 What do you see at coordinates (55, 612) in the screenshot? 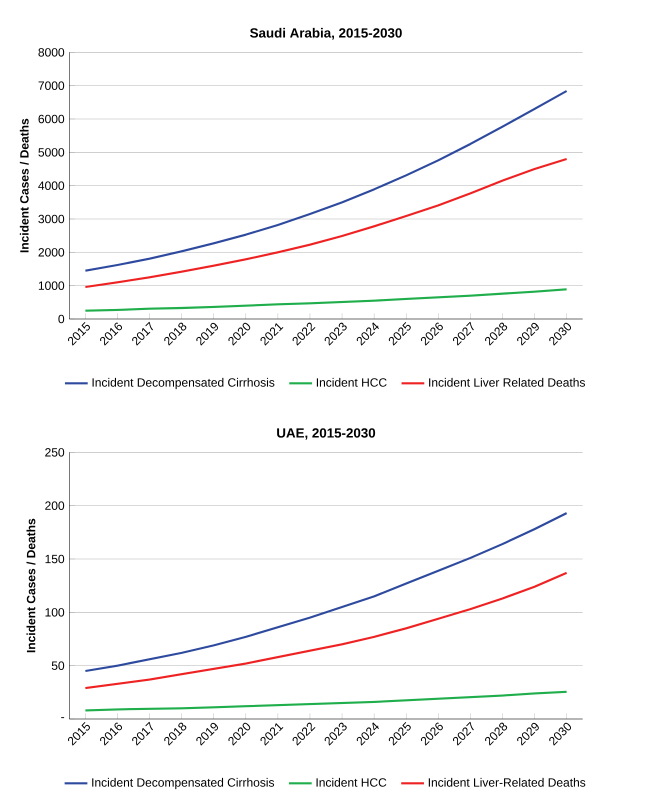
I see `y-tick-label: 100` at bounding box center [55, 612].